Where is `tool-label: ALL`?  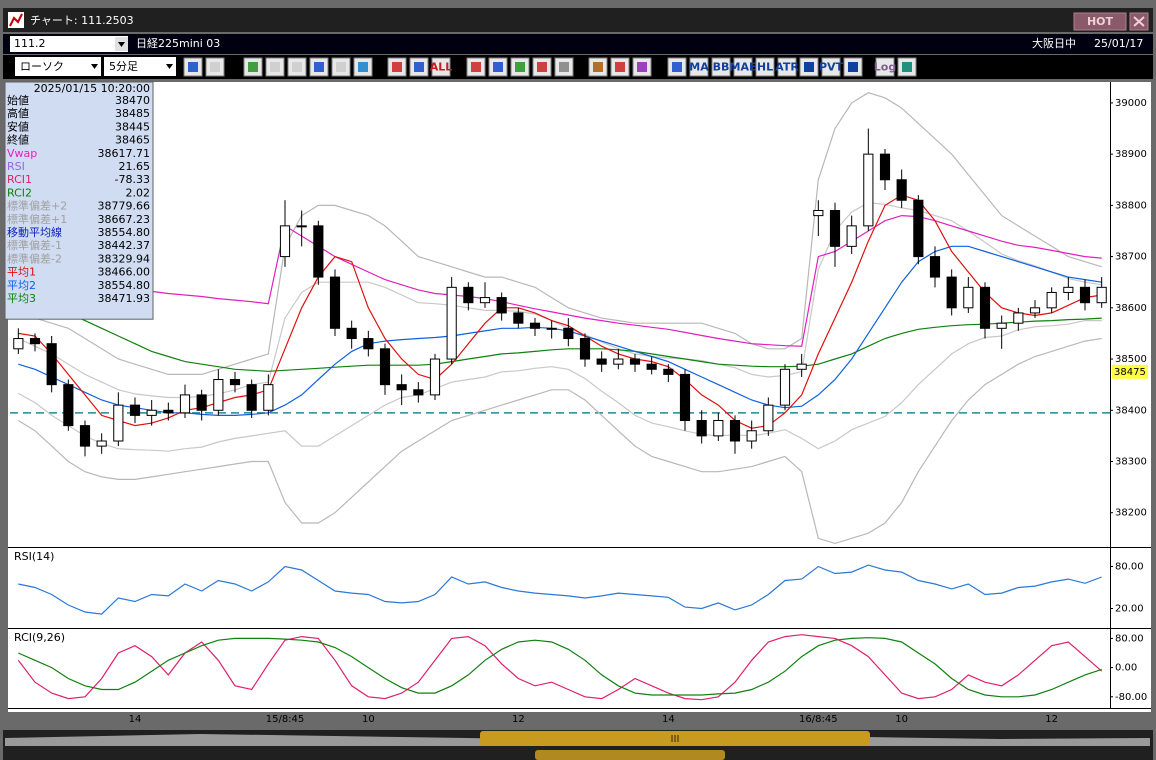 tool-label: ALL is located at coordinates (441, 67).